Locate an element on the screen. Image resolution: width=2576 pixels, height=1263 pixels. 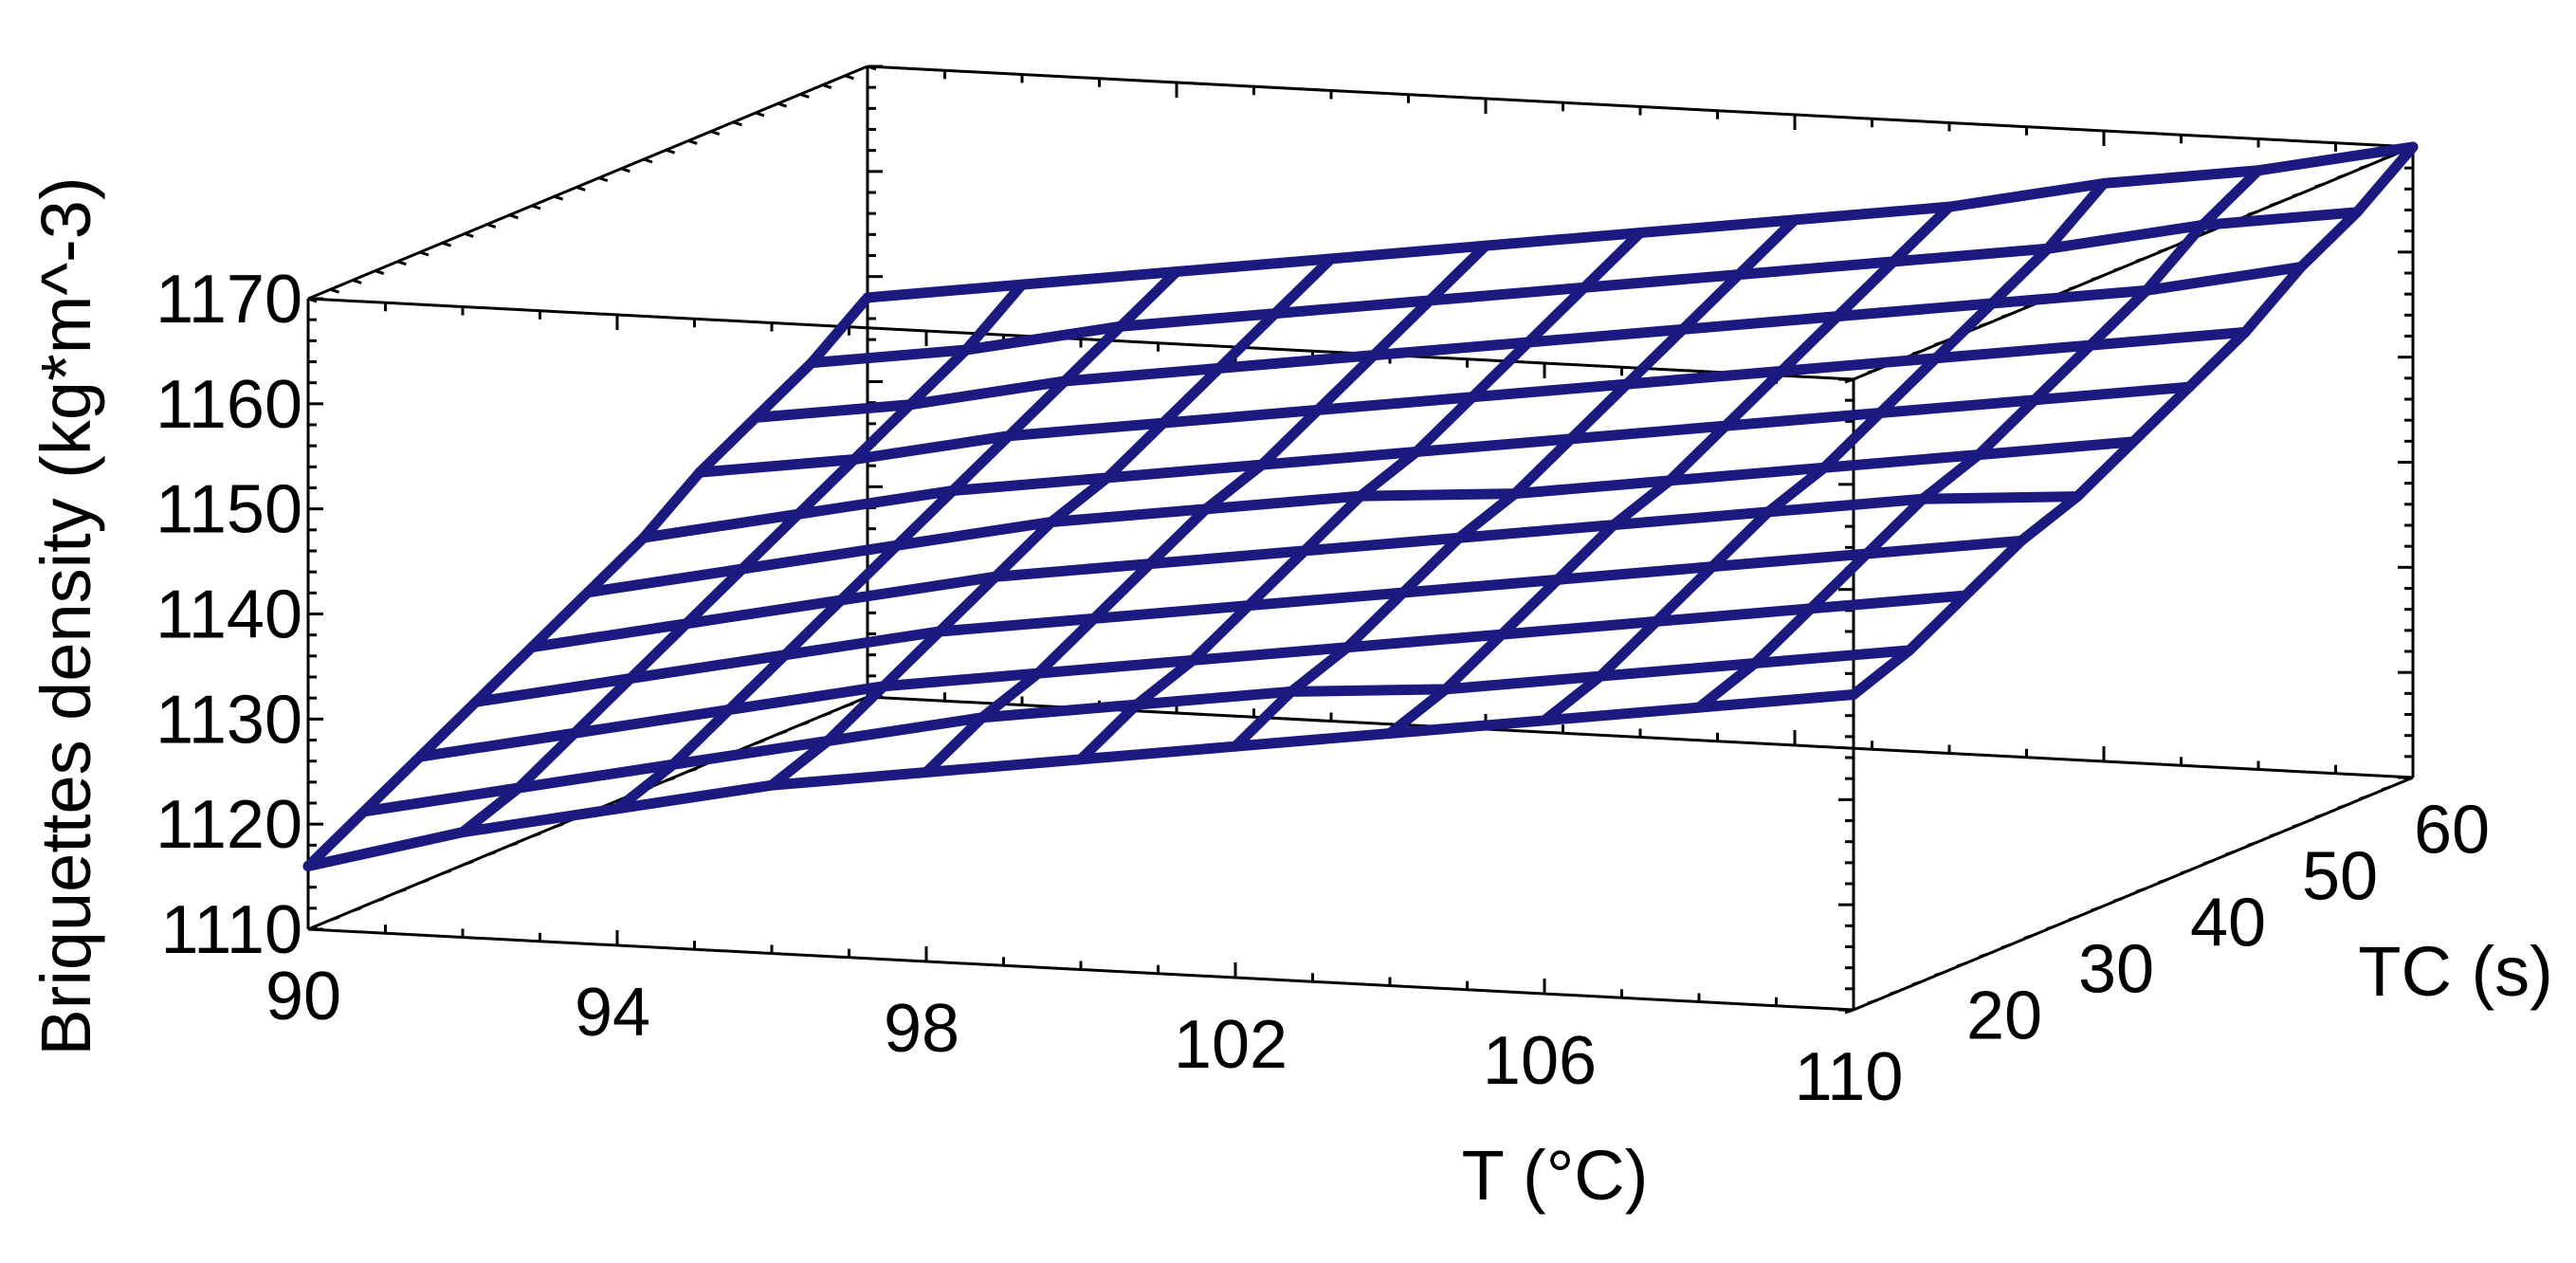
z-axis-label: Briquettes density (kg*m^-3) is located at coordinates (66, 615).